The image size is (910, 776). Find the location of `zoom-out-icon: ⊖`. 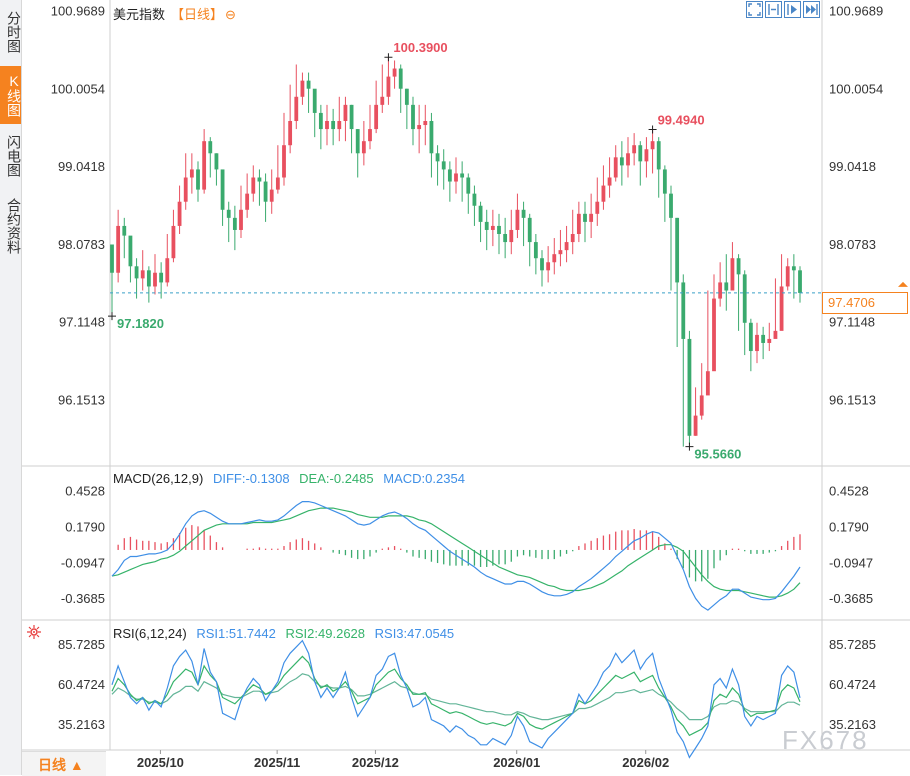

zoom-out-icon: ⊖ is located at coordinates (230, 14).